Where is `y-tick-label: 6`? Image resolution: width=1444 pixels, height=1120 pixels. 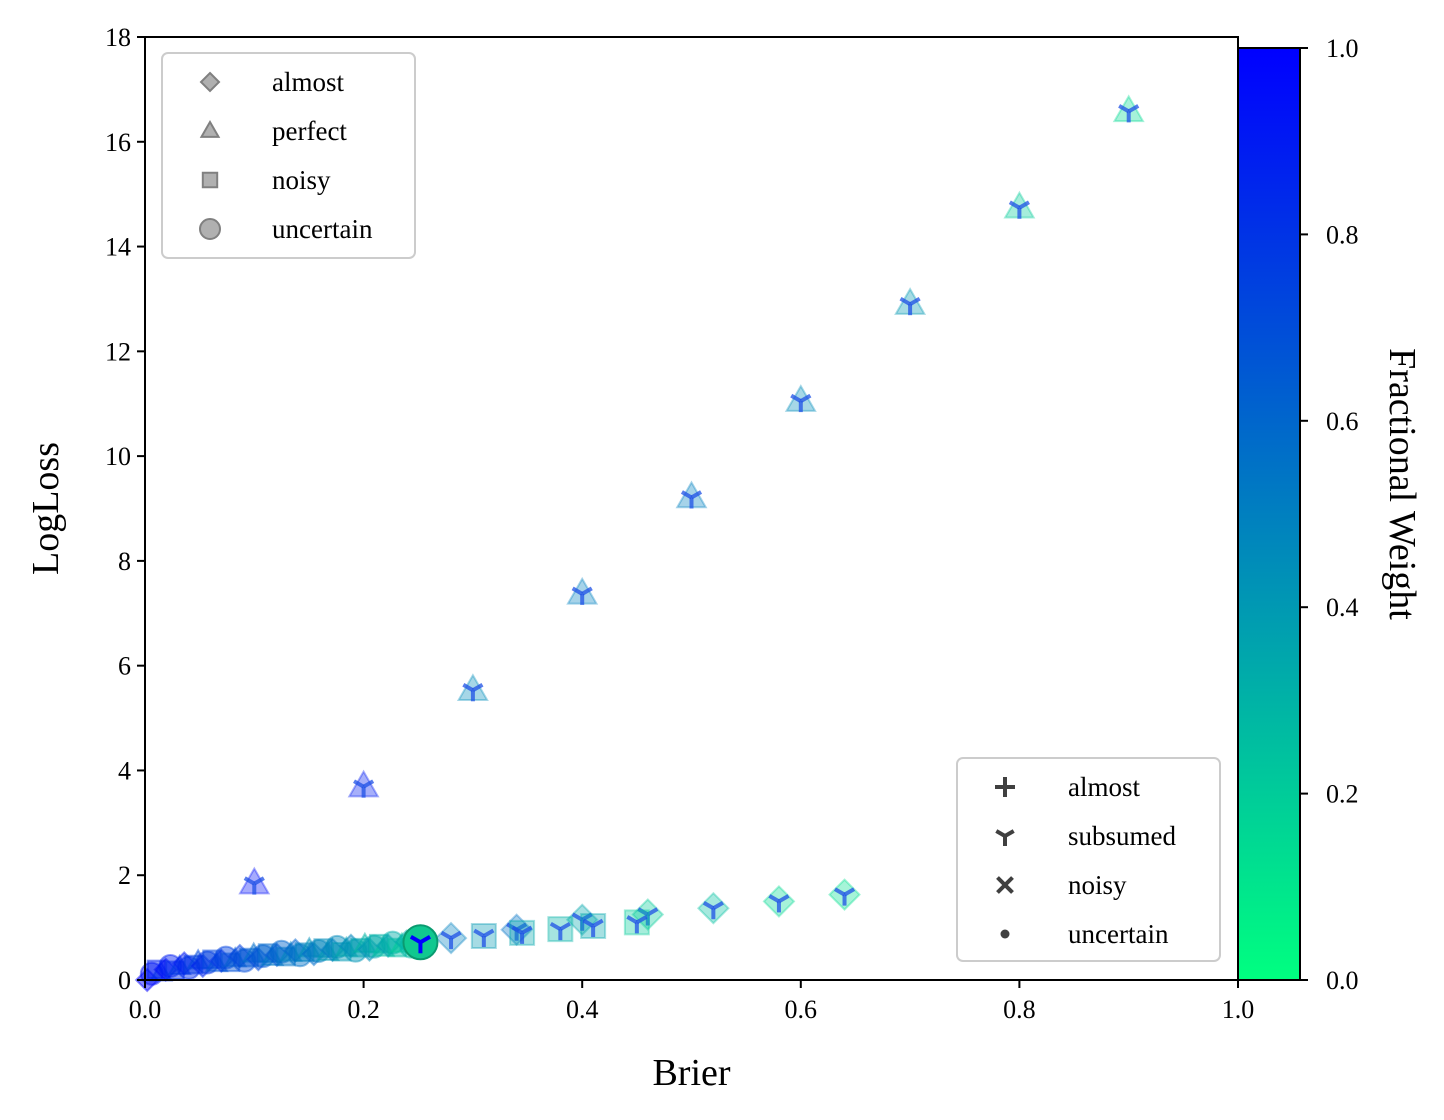 y-tick-label: 6 is located at coordinates (124, 666).